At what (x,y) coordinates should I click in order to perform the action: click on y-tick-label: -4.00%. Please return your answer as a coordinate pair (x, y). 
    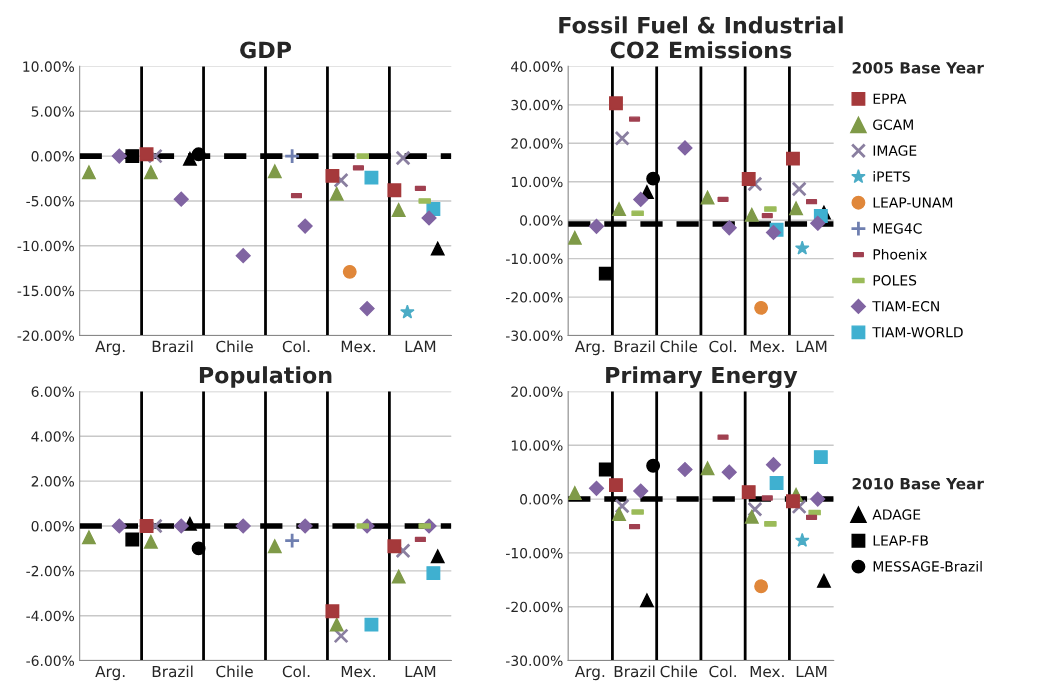
    Looking at the image, I should click on (50, 616).